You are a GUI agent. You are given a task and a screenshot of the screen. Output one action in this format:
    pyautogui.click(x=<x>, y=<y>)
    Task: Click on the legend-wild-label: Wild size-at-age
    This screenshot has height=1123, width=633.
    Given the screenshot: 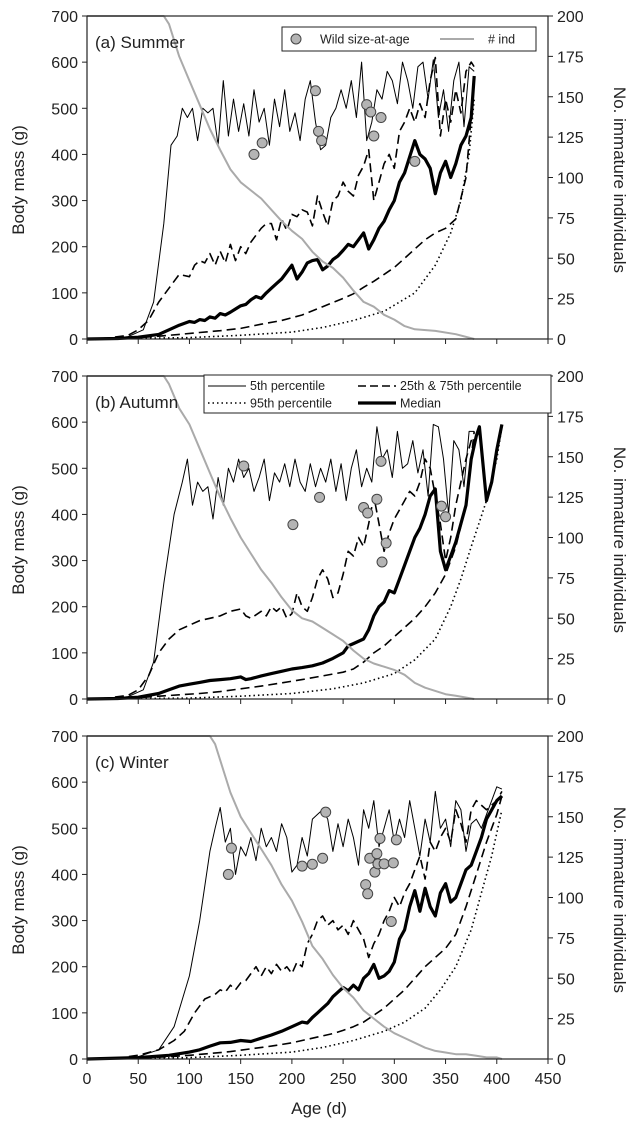 What is the action you would take?
    pyautogui.click(x=365, y=40)
    